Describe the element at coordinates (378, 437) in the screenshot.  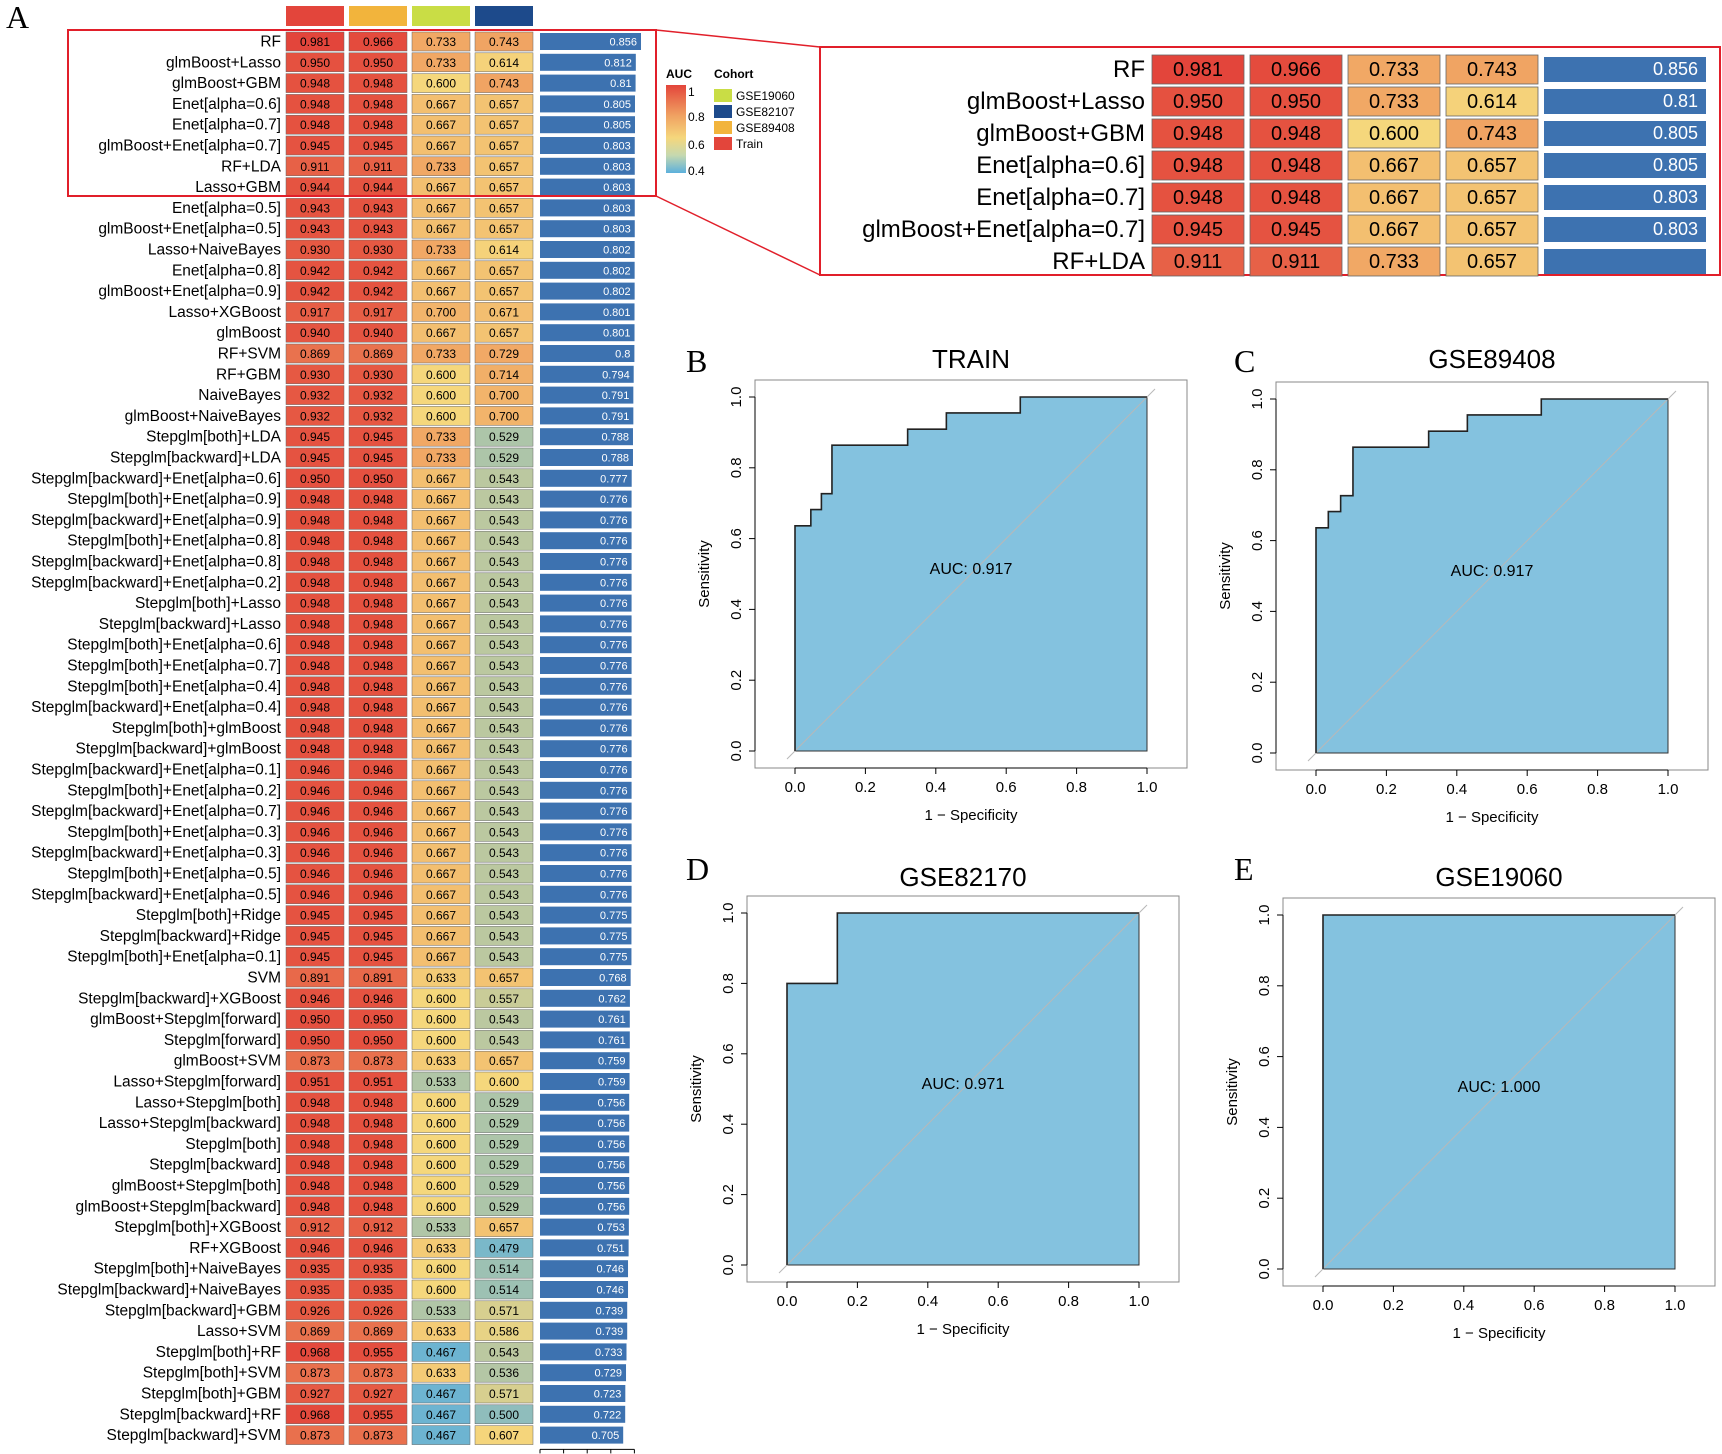
I see `heatmap-cell-value: 0.945` at that location.